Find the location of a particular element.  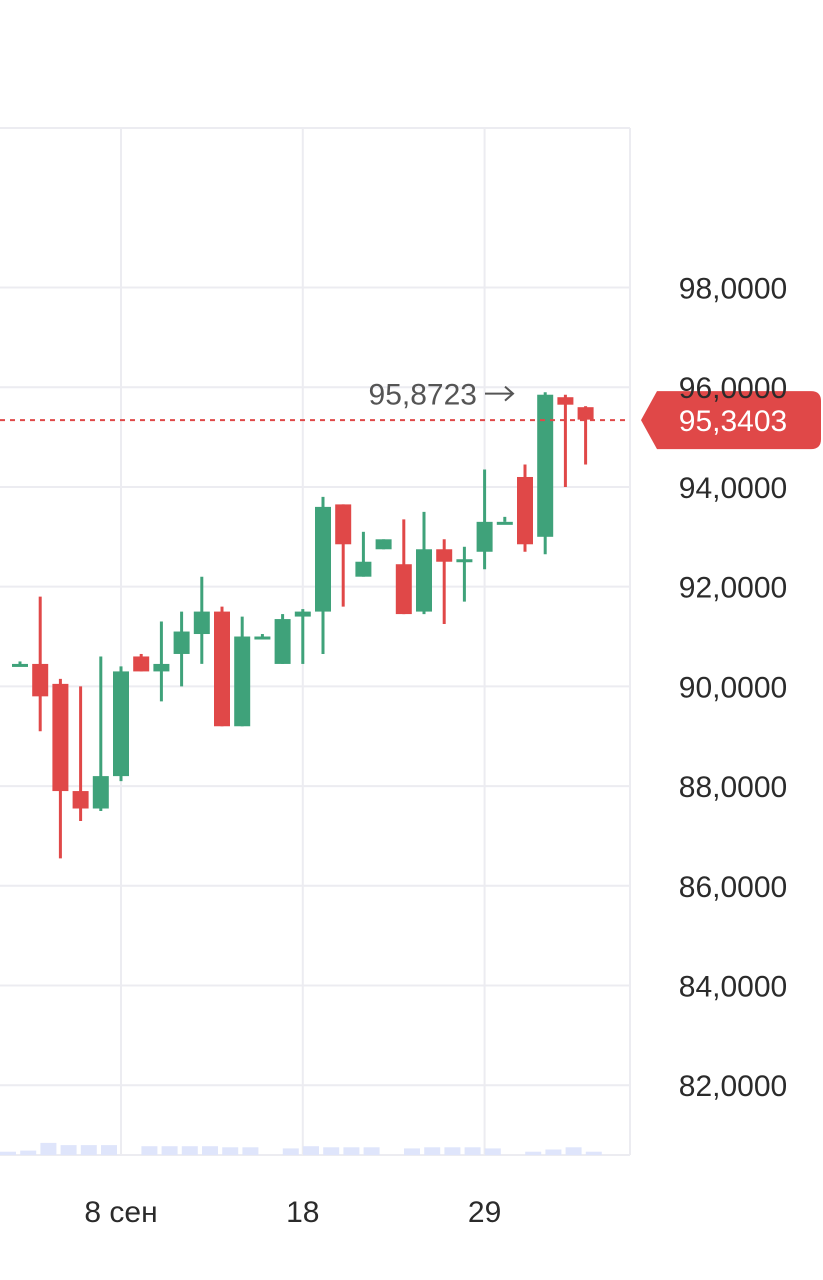

arrow-head-icon is located at coordinates (509, 393).